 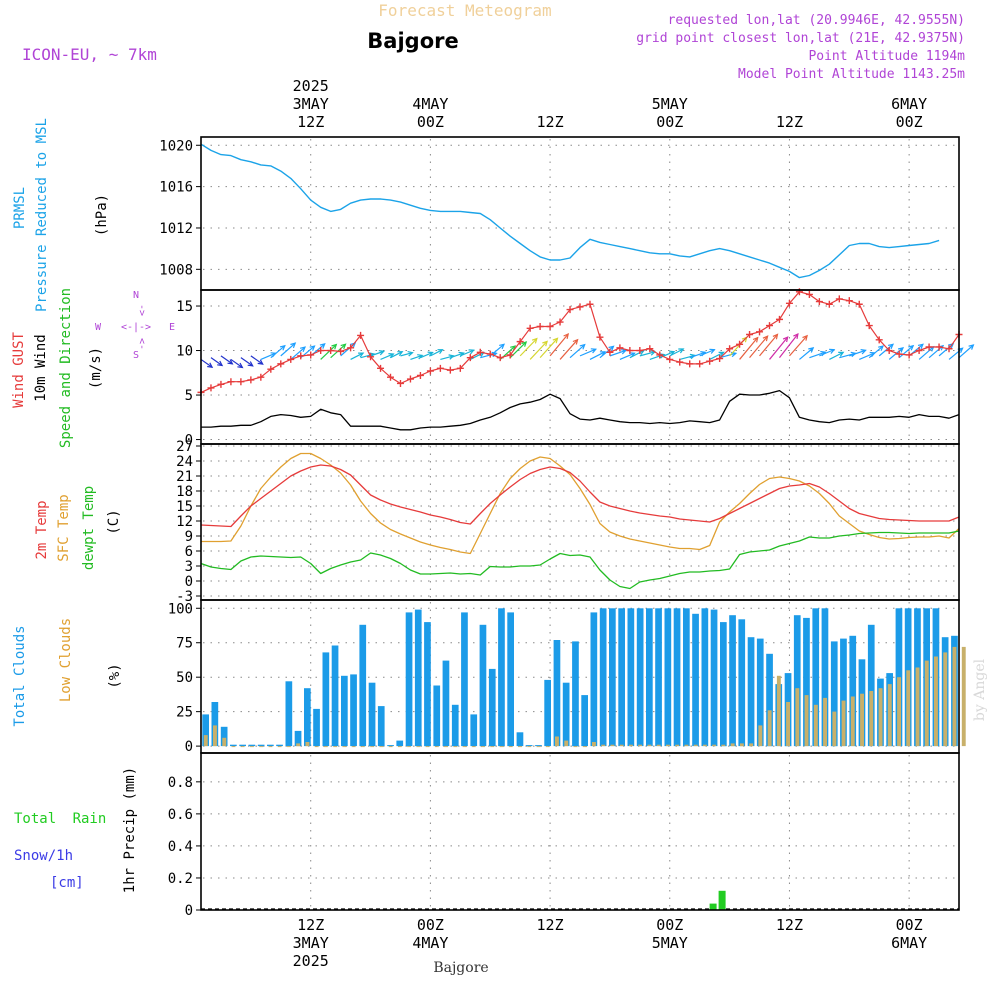 I want to click on wind-label-gust: Wind GUST, so click(x=19, y=370).